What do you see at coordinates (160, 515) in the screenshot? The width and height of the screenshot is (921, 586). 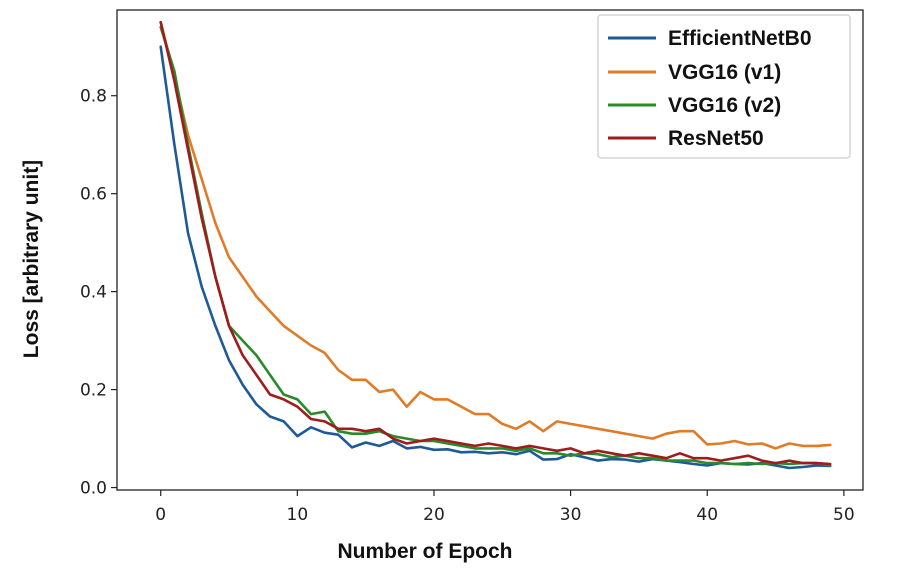 I see `x-tick-label: 0` at bounding box center [160, 515].